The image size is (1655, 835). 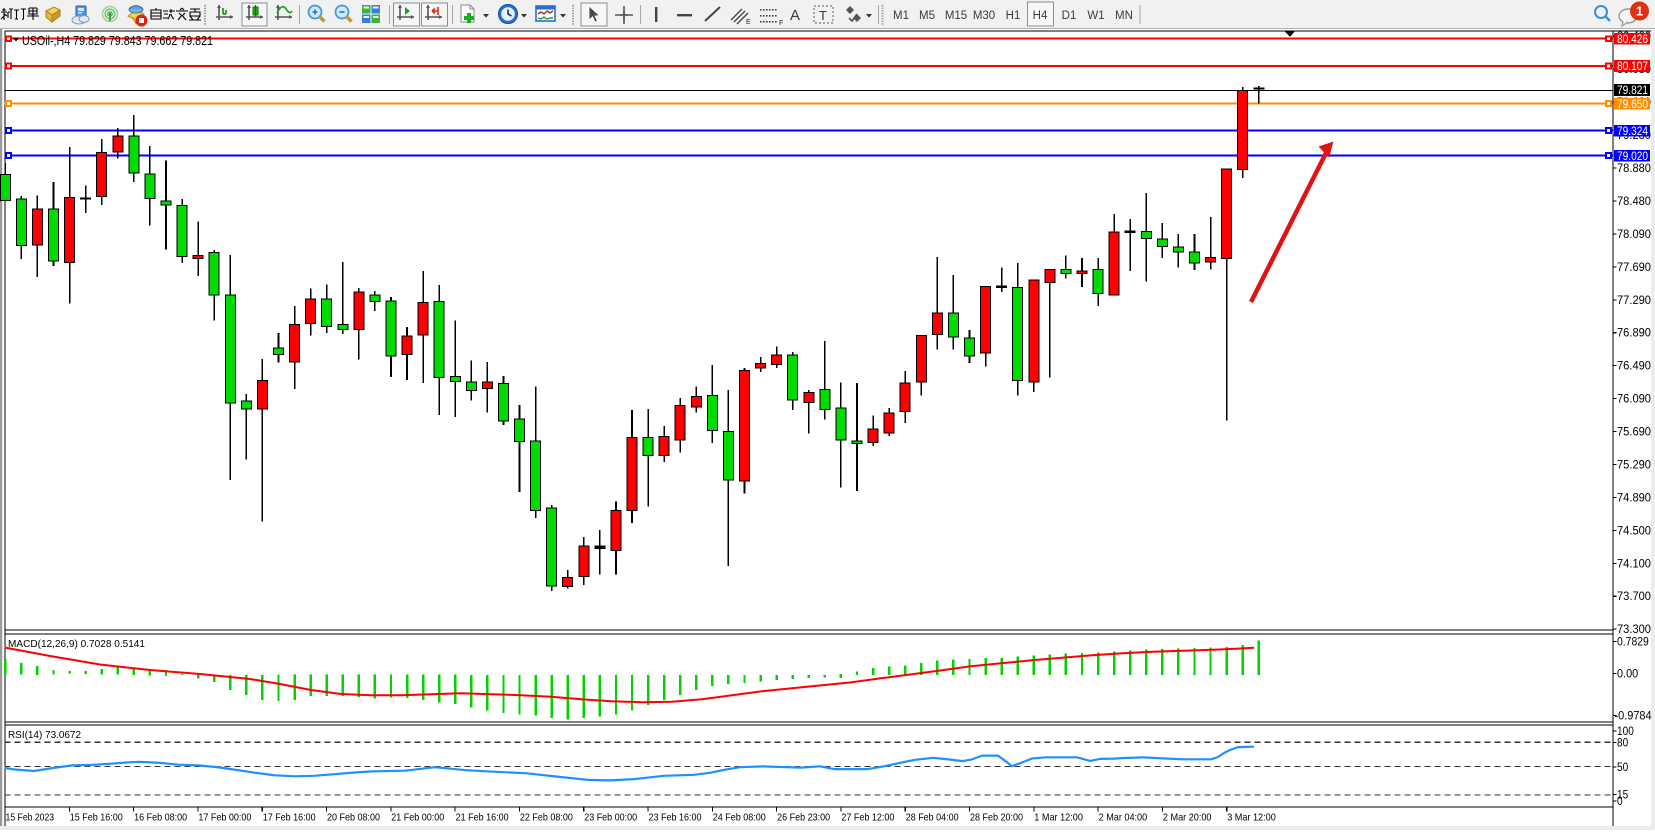 I want to click on svg-text: H1, so click(x=1013, y=16).